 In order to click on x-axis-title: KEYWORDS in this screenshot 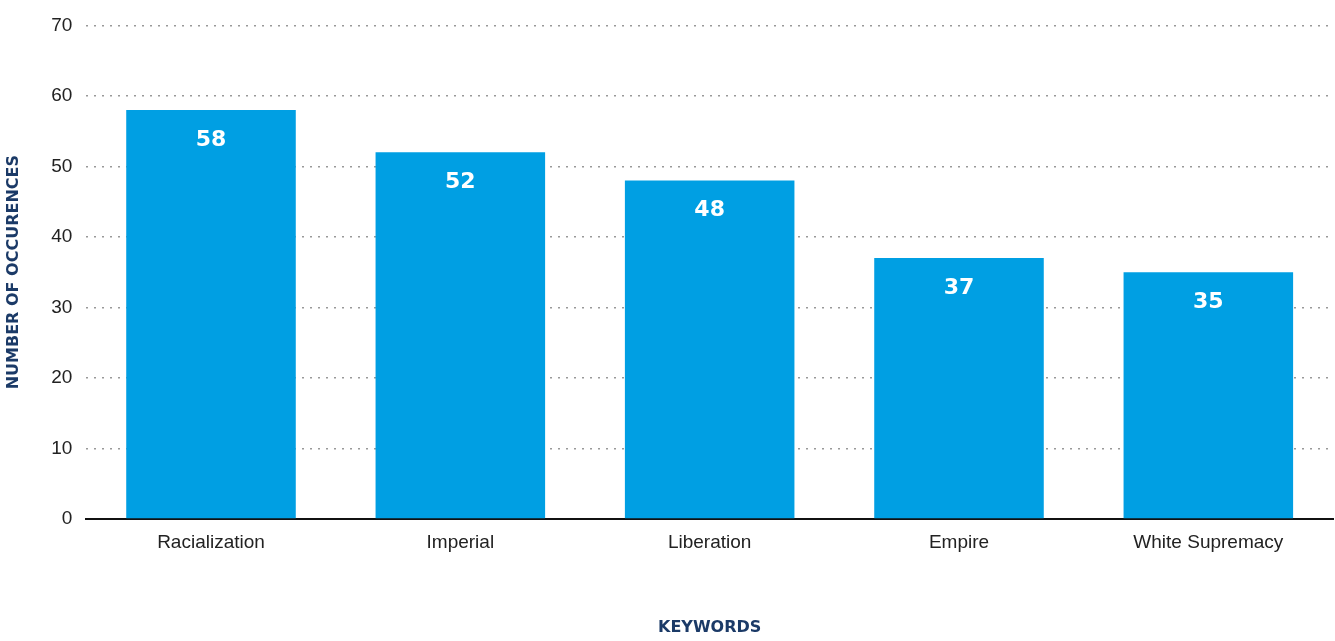, I will do `click(710, 626)`.